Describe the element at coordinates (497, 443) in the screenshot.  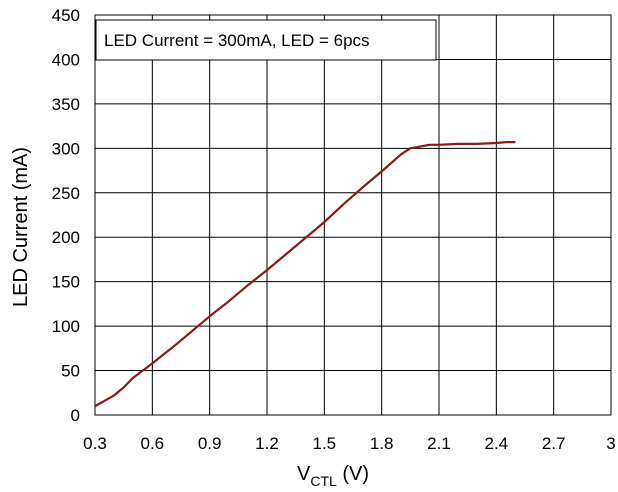
I see `x-tick-label: 2.4` at that location.